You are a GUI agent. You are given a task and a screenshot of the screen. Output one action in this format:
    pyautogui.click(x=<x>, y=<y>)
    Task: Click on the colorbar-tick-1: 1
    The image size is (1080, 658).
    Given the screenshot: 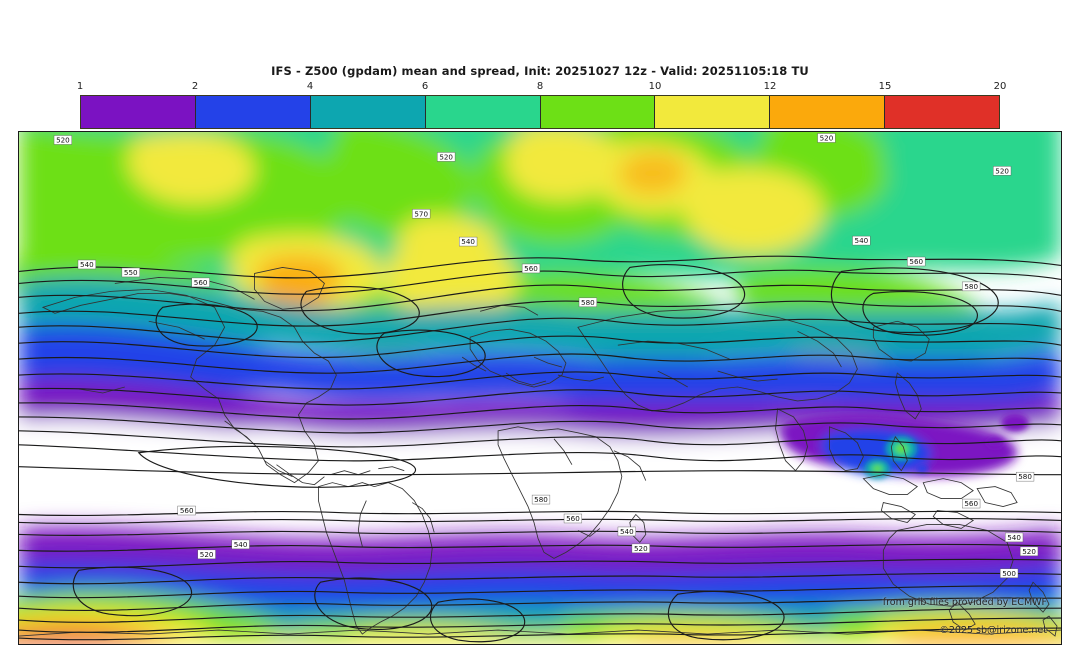 What is the action you would take?
    pyautogui.click(x=80, y=86)
    